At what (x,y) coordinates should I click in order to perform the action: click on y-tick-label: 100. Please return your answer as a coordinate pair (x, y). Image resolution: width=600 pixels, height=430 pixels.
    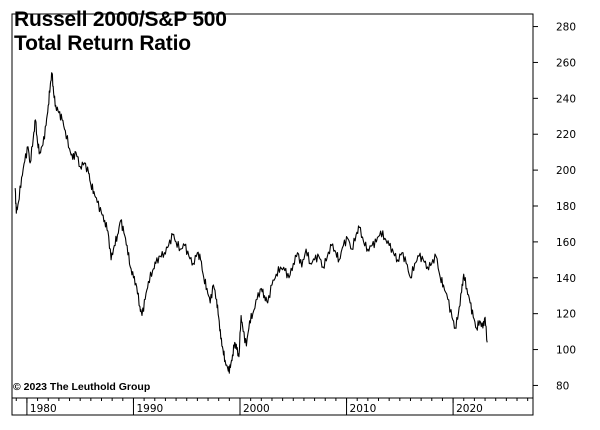
    Looking at the image, I should click on (566, 351).